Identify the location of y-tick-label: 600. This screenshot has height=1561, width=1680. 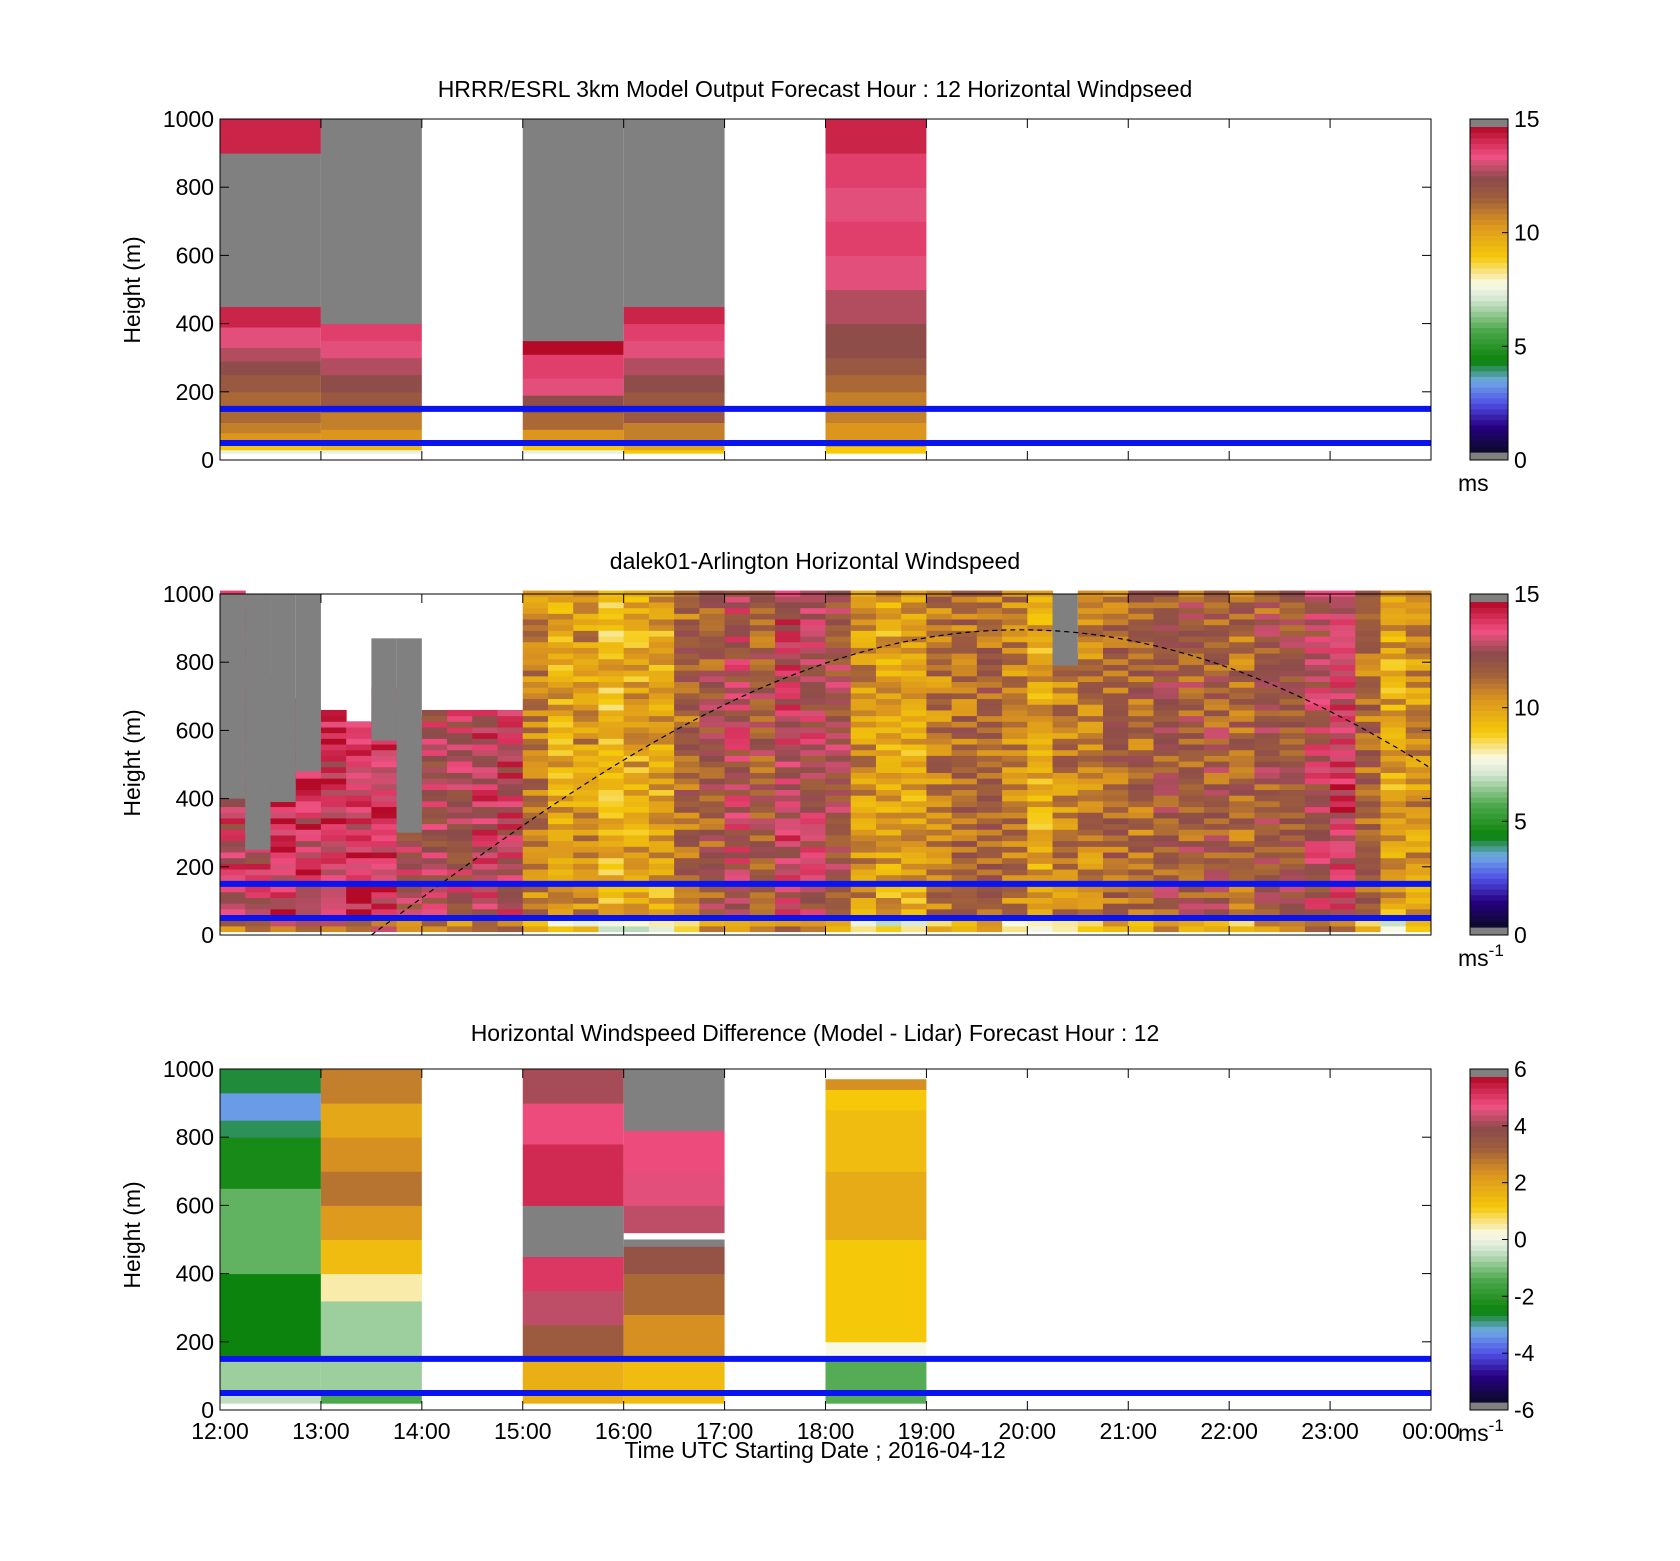
(195, 730).